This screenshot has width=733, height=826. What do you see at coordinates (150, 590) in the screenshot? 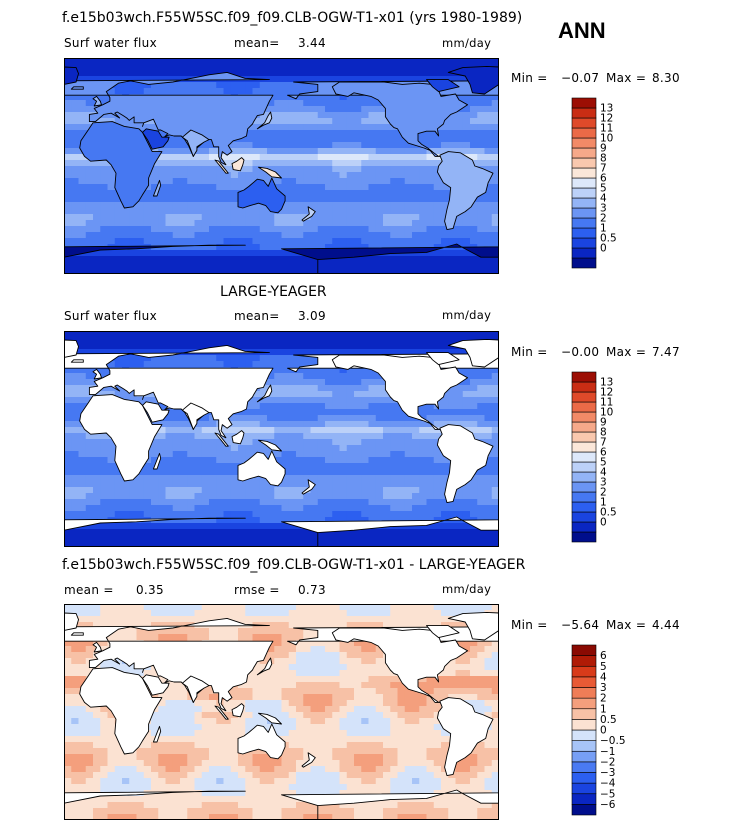
I see `panel-3-mean-value: 0.35` at bounding box center [150, 590].